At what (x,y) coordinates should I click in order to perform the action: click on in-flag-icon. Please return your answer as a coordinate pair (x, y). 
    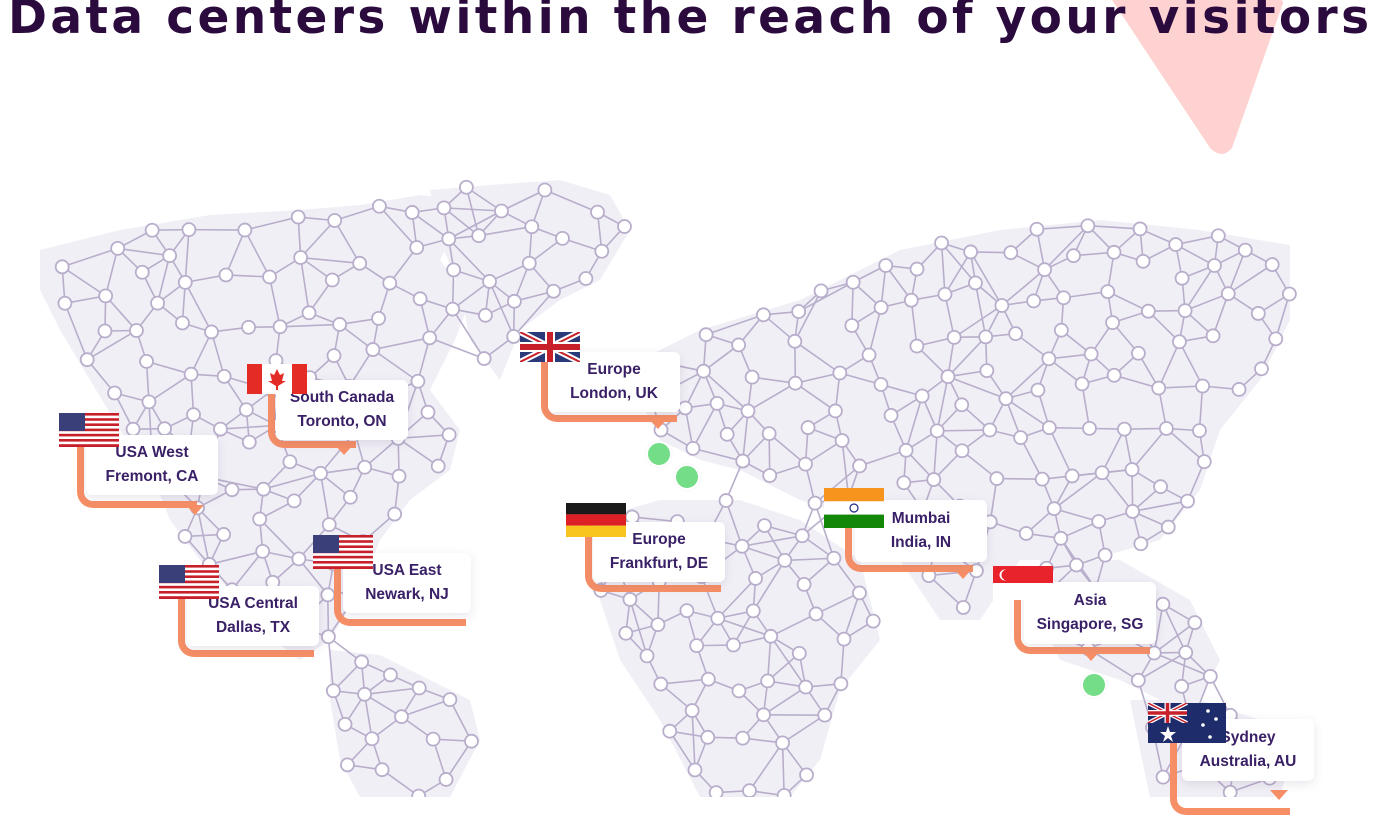
    Looking at the image, I should click on (854, 508).